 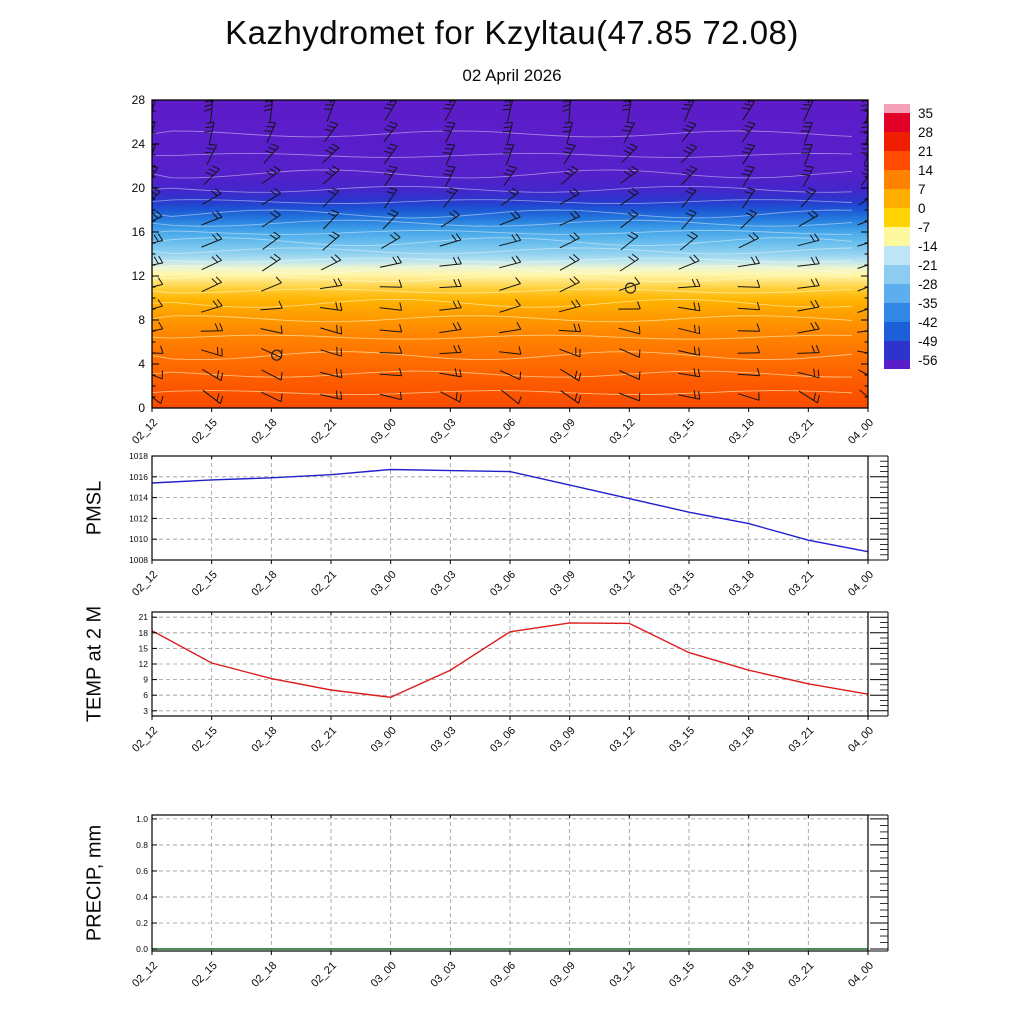 What do you see at coordinates (928, 341) in the screenshot?
I see `colorbar-tick-label: -49` at bounding box center [928, 341].